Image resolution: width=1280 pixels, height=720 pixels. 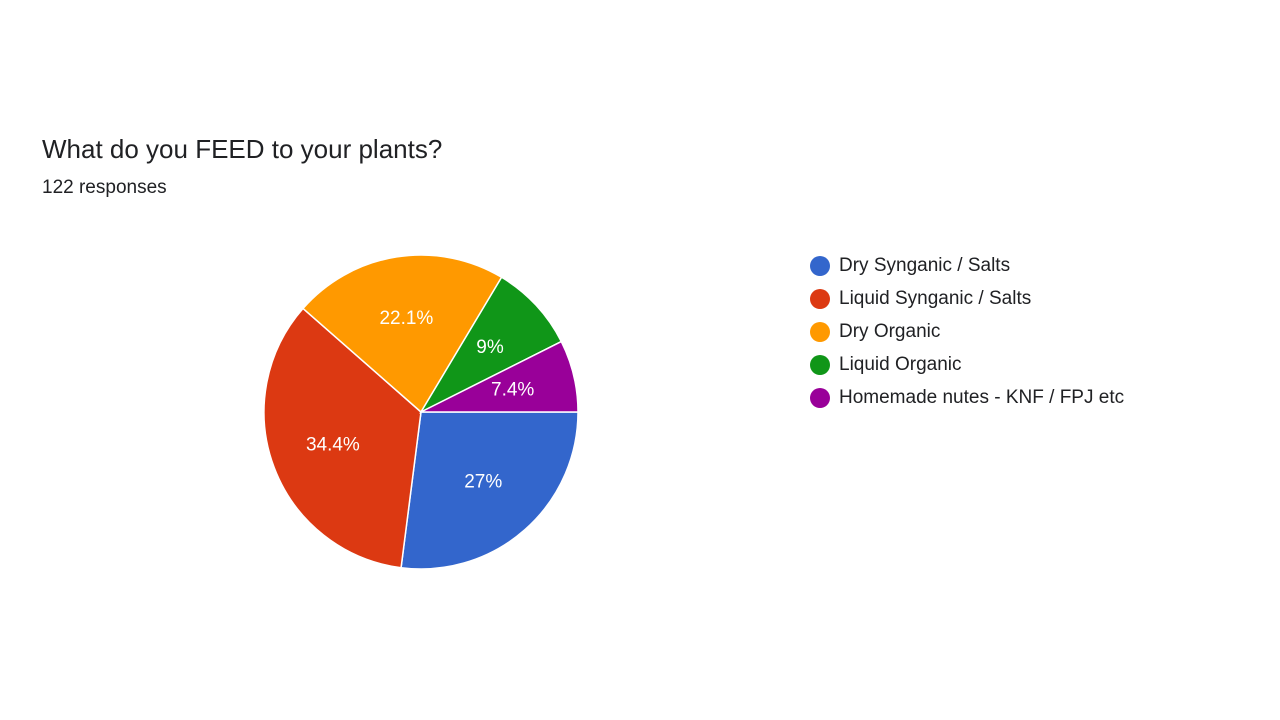 What do you see at coordinates (900, 364) in the screenshot?
I see `legend-label: Liquid Organic` at bounding box center [900, 364].